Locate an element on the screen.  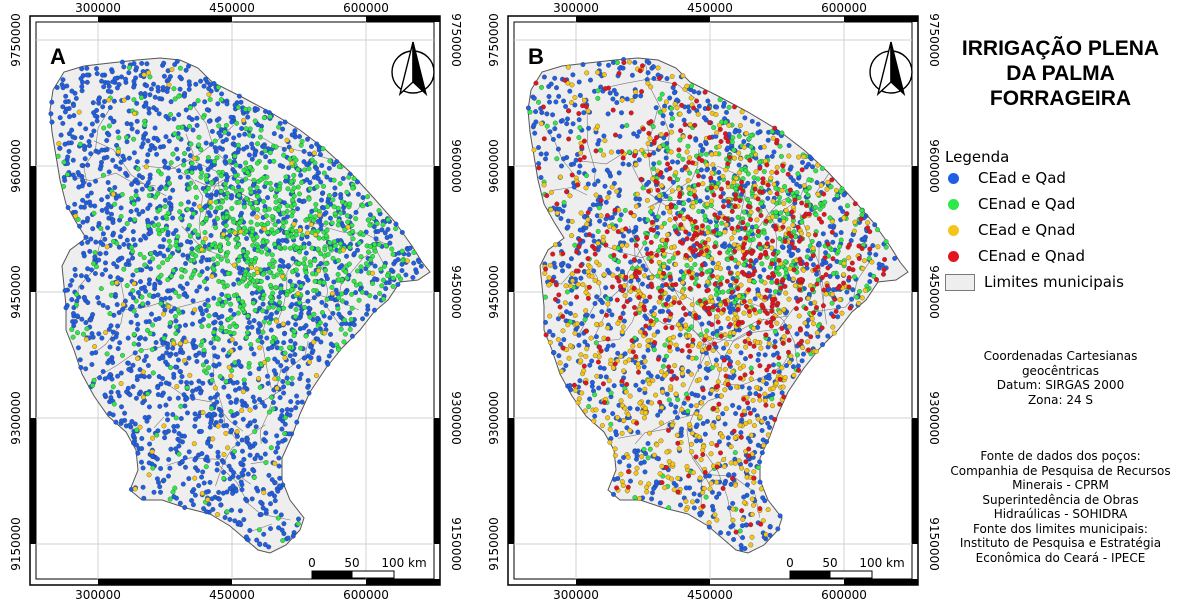
north-arrow-icon is located at coordinates (413, 69).